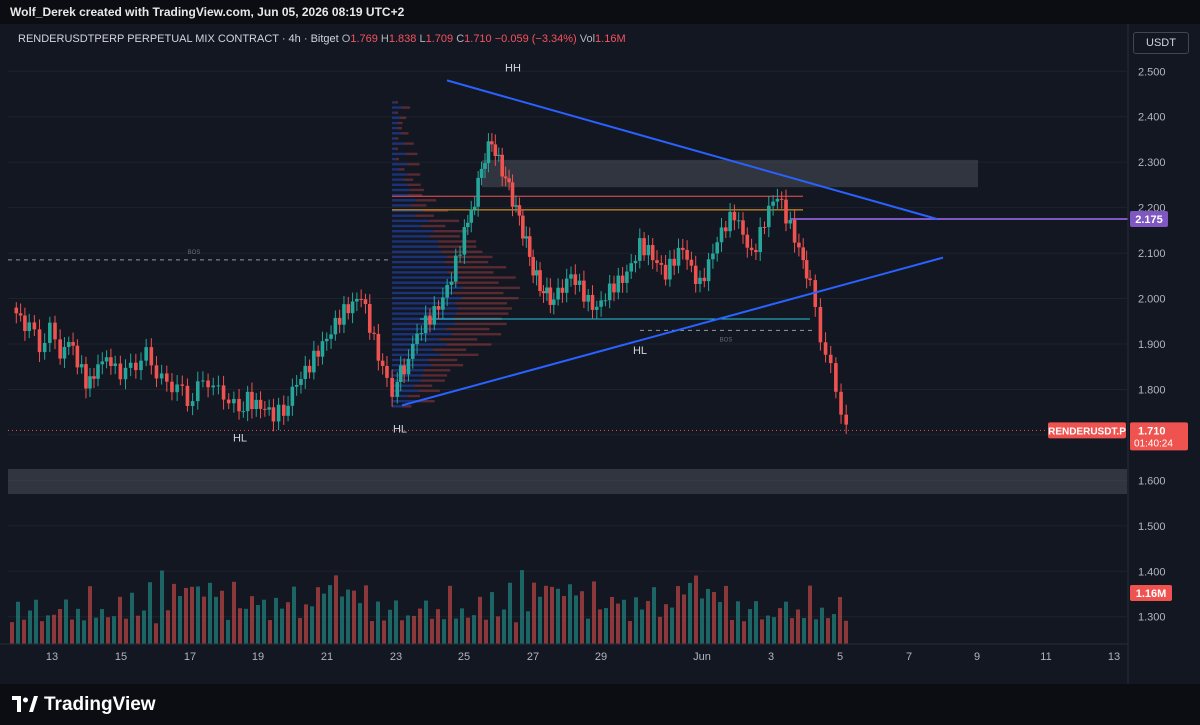 The image size is (1200, 725). I want to click on currency-button: USDT, so click(1161, 43).